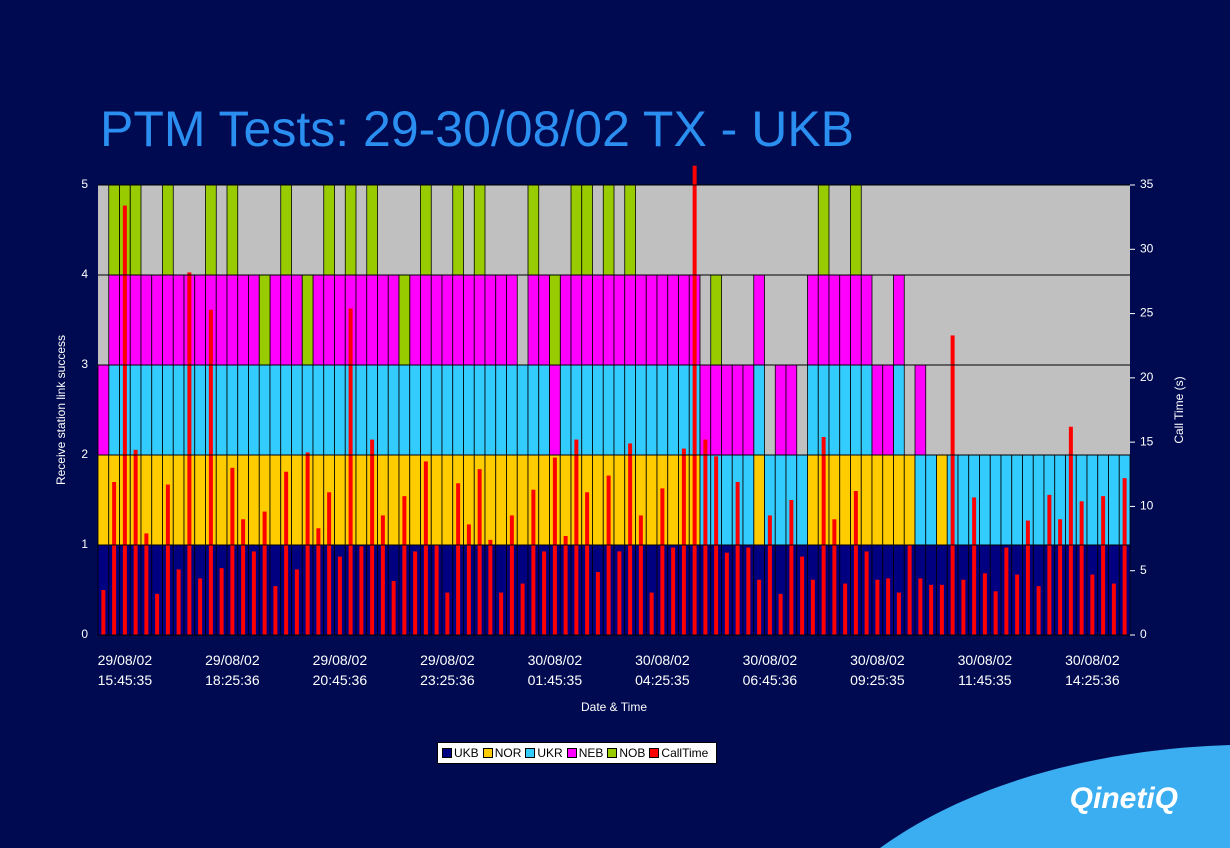  Describe the element at coordinates (84, 454) in the screenshot. I see `y-tick-label: 2` at that location.